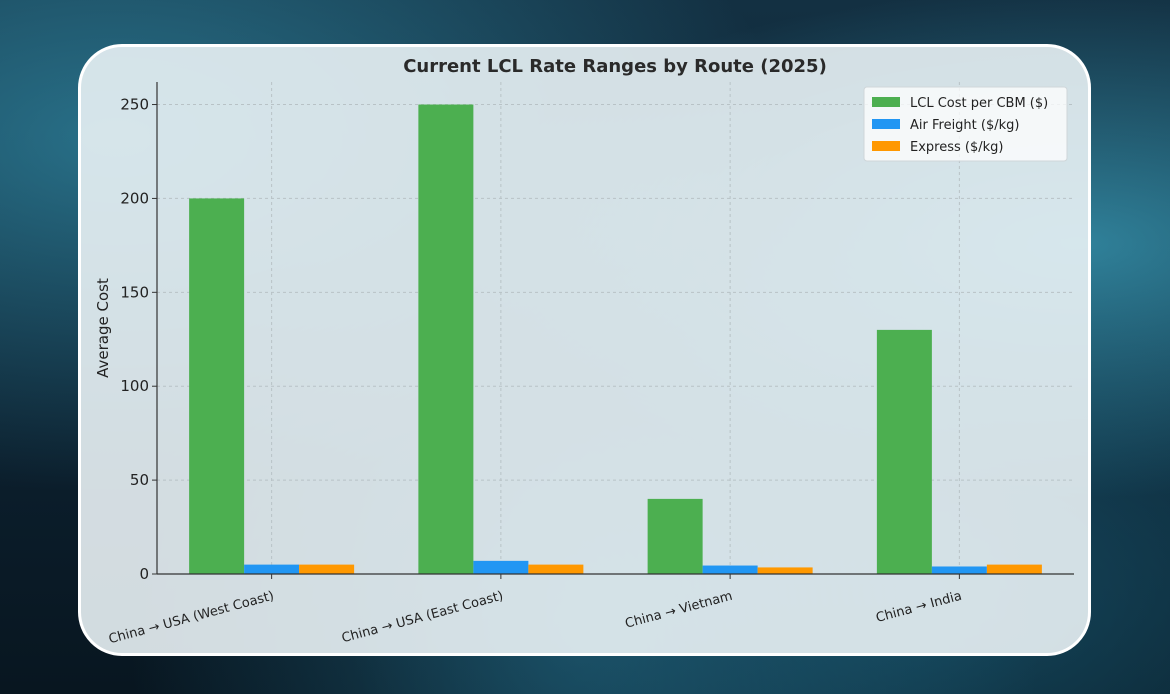 The image size is (1170, 694). What do you see at coordinates (139, 480) in the screenshot?
I see `y-tick-label: 50` at bounding box center [139, 480].